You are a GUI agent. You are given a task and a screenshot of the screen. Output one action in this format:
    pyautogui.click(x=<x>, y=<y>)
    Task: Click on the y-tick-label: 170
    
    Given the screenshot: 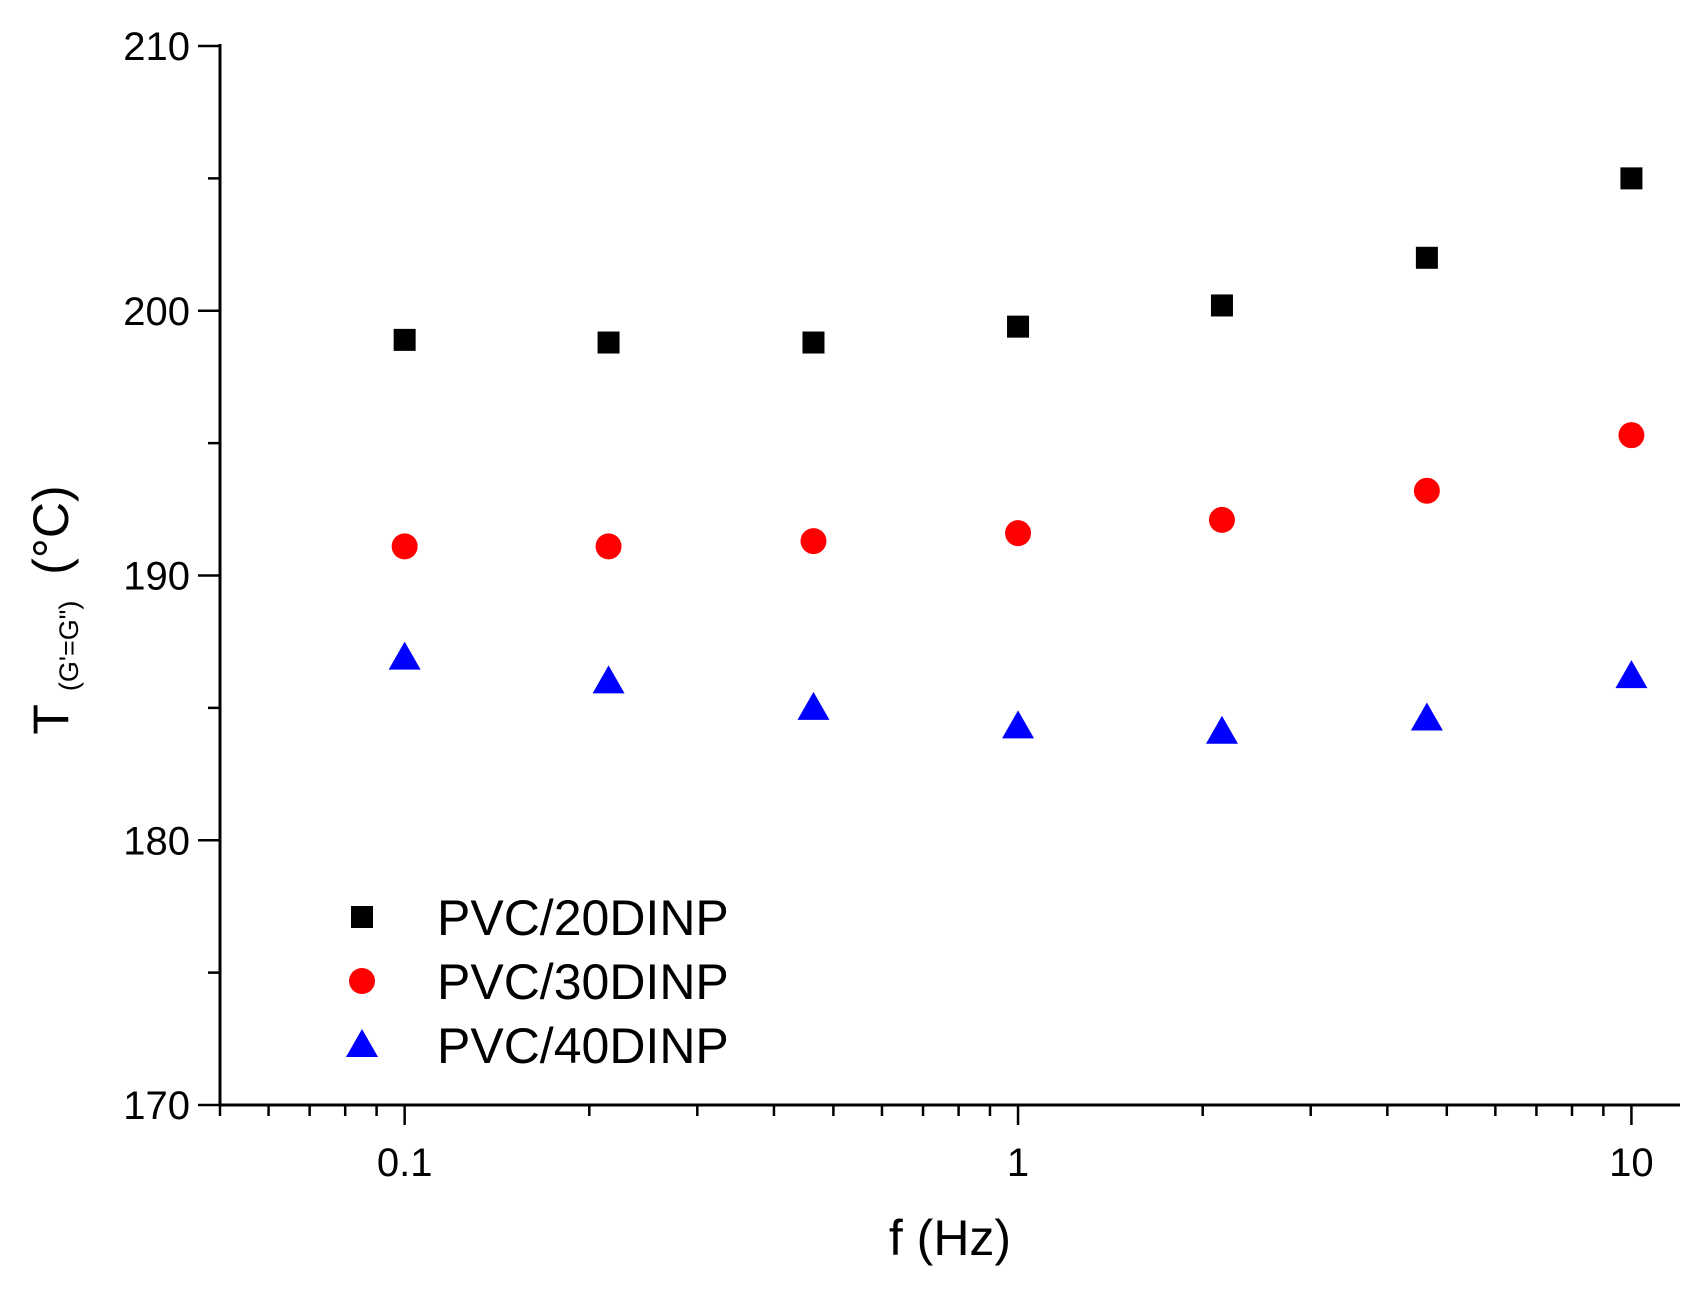 What is the action you would take?
    pyautogui.click(x=156, y=1106)
    